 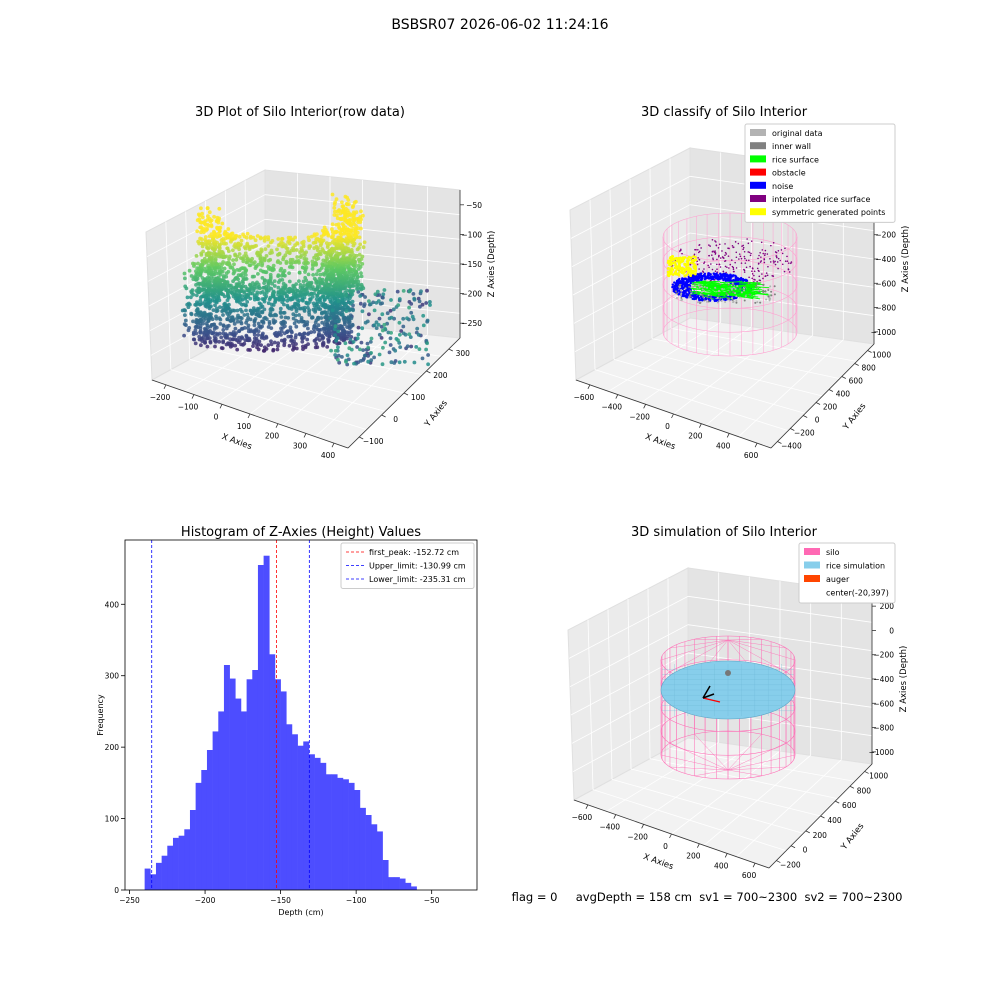 What do you see at coordinates (667, 426) in the screenshot?
I see `x-tick-label: 0` at bounding box center [667, 426].